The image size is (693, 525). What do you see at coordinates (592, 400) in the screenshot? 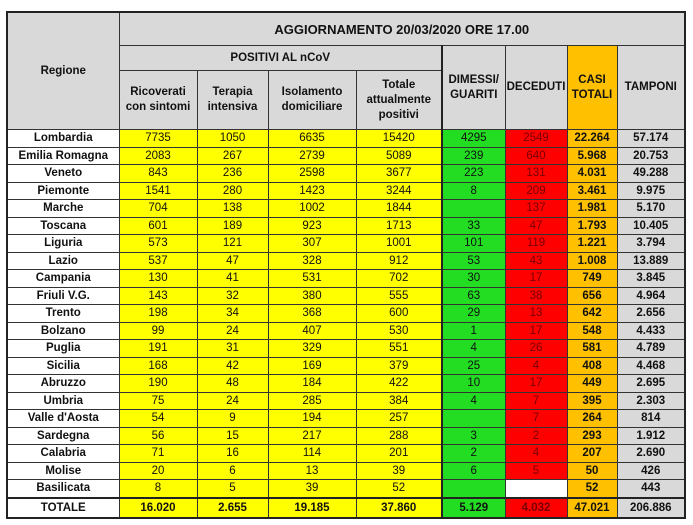
I see `cell-casi-totali: 395` at bounding box center [592, 400].